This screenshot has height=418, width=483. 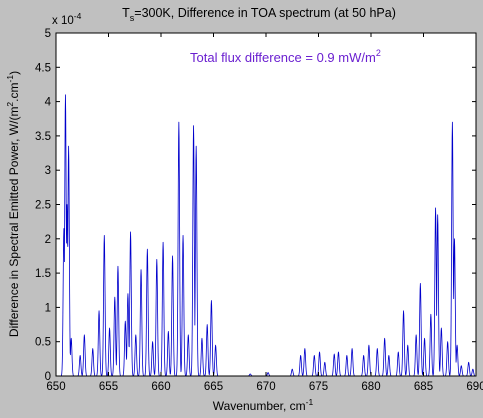 I want to click on x-tick-label-680: 680, so click(x=370, y=387).